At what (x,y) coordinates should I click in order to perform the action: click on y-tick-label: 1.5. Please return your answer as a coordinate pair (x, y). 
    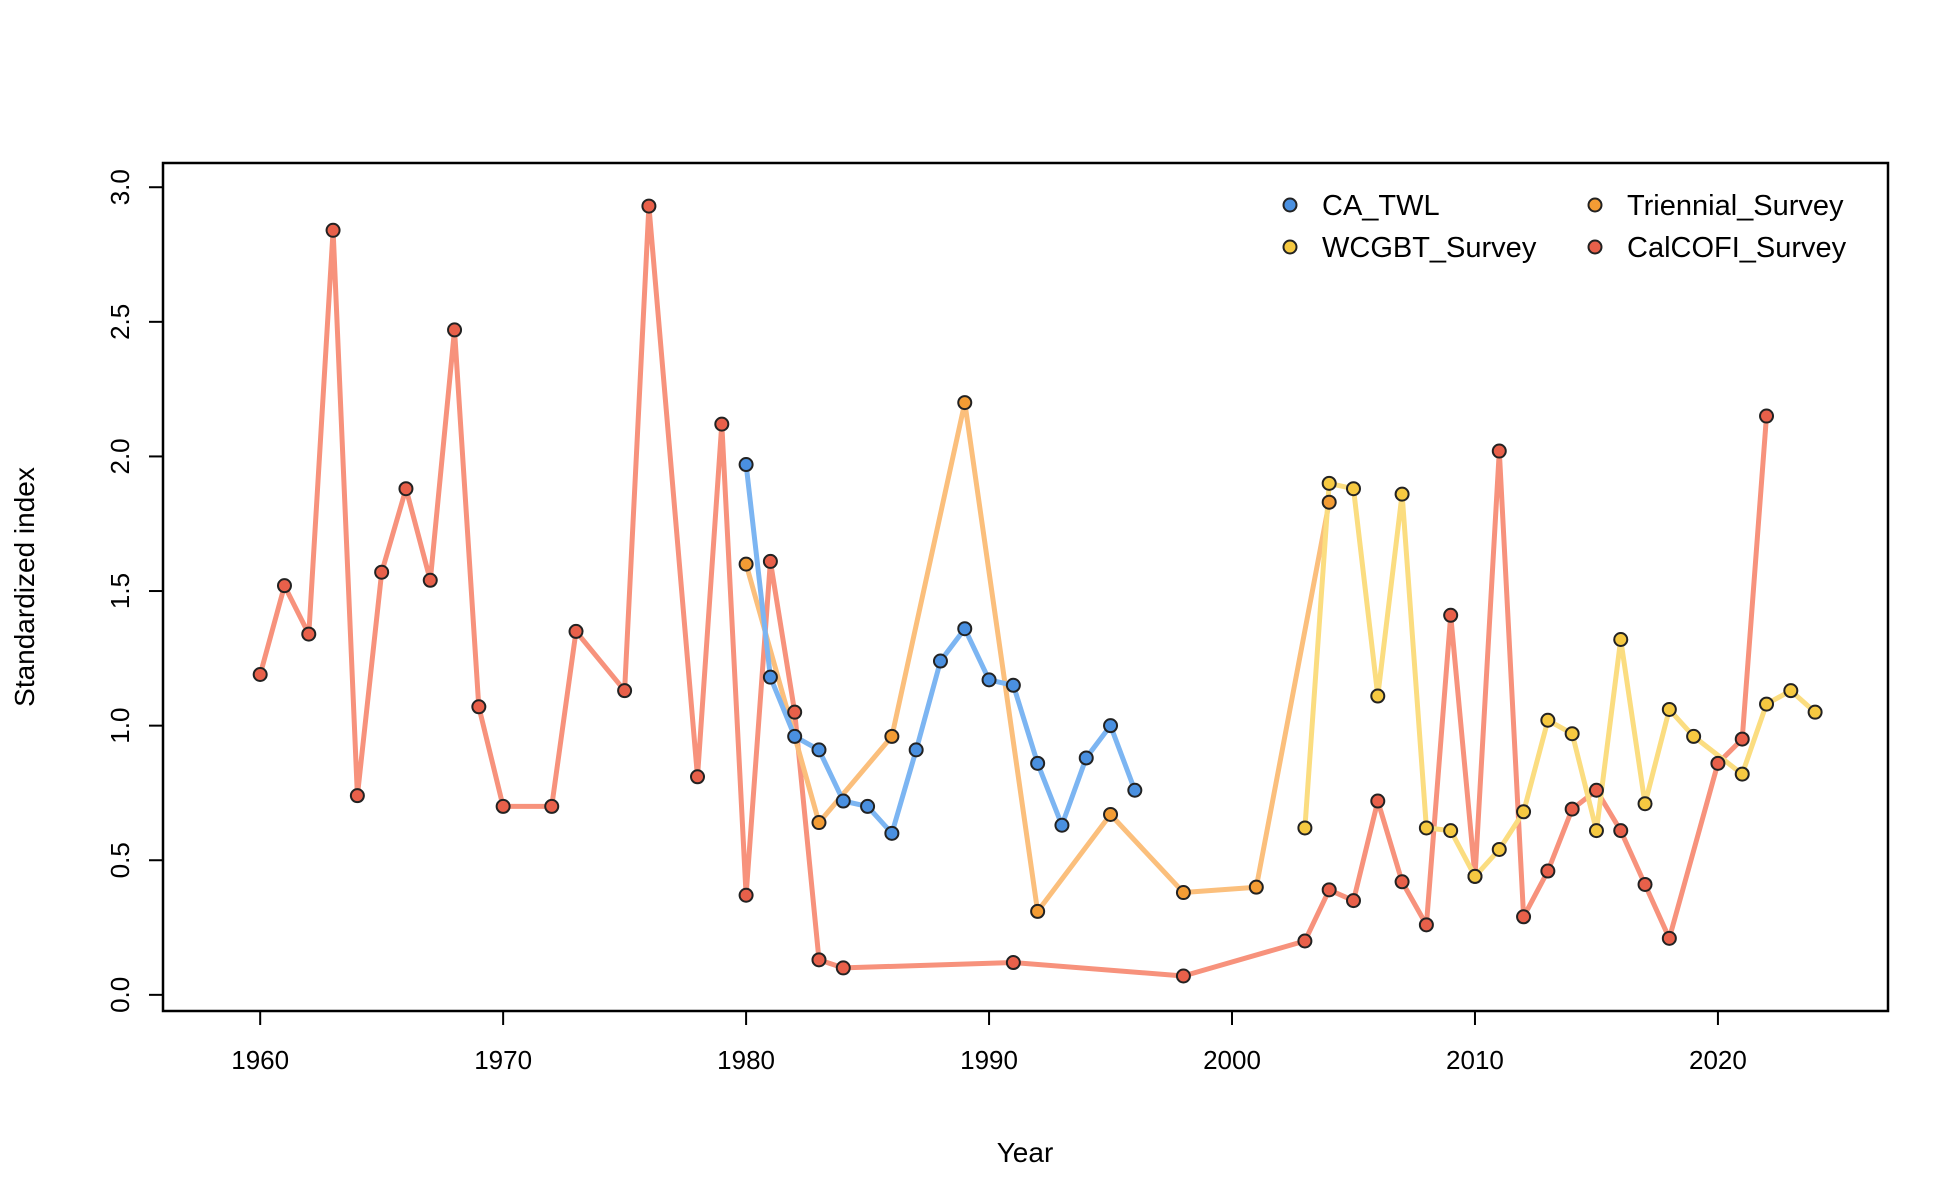
    Looking at the image, I should click on (120, 591).